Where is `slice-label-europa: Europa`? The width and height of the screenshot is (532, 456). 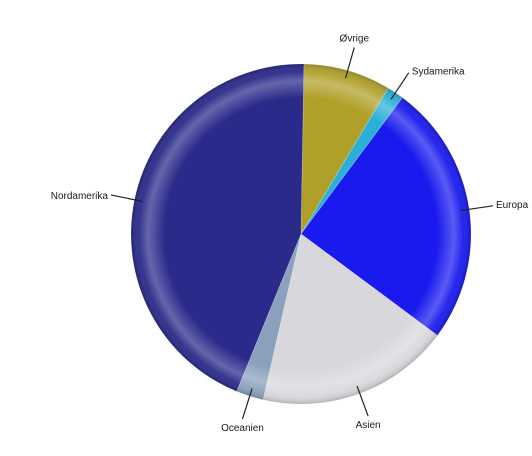
slice-label-europa: Europa is located at coordinates (512, 205).